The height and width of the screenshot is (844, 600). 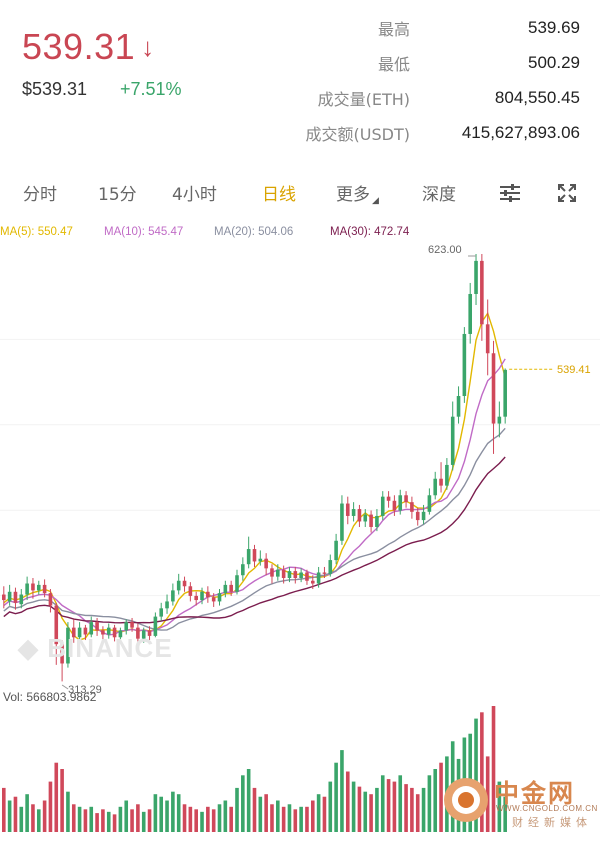 I want to click on tab-15min: 15分, so click(x=117, y=195).